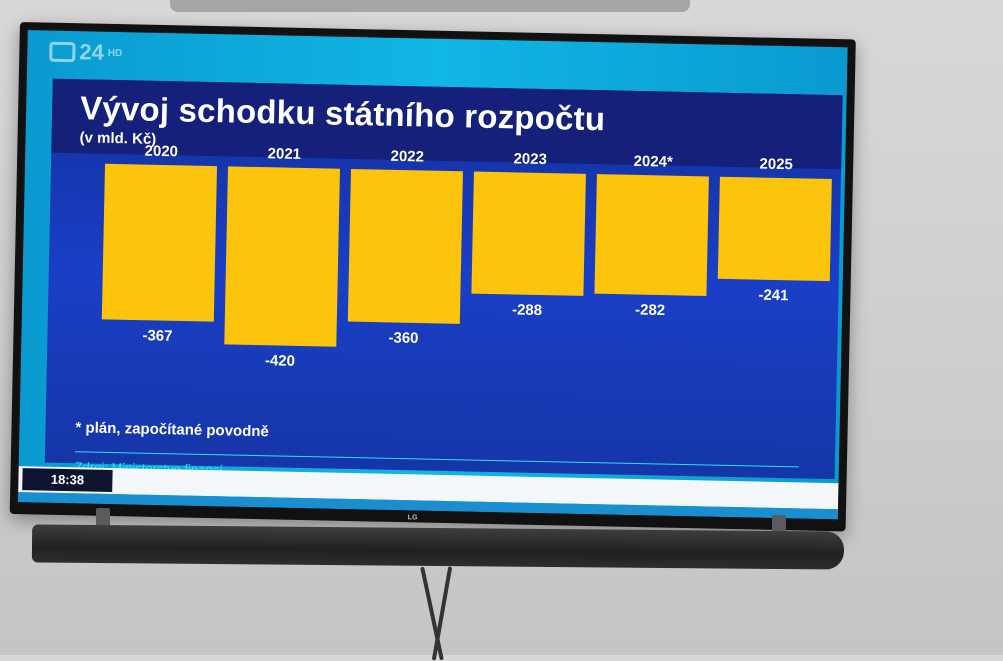  I want to click on year-label: 2024*, so click(653, 162).